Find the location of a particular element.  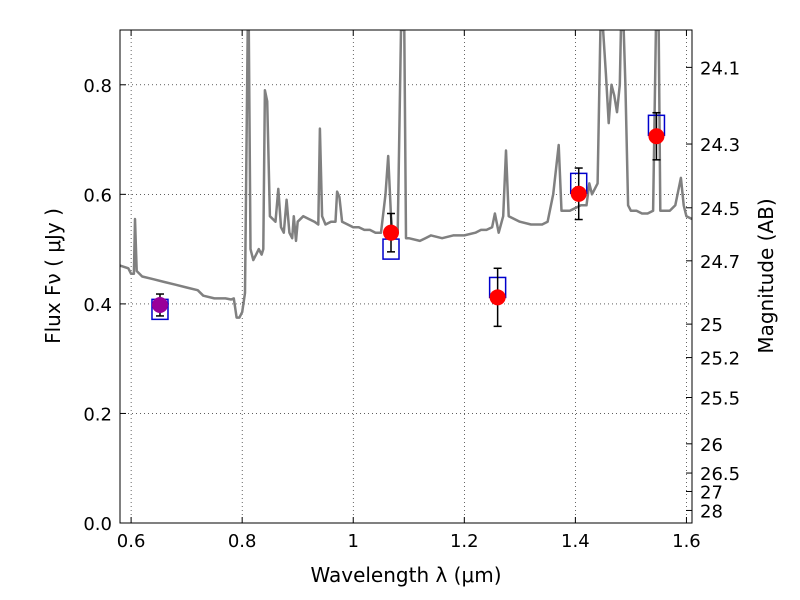

y-axis-ticks: 0.0 0.2 0.4 0.6 0.8 is located at coordinates (104, 305).